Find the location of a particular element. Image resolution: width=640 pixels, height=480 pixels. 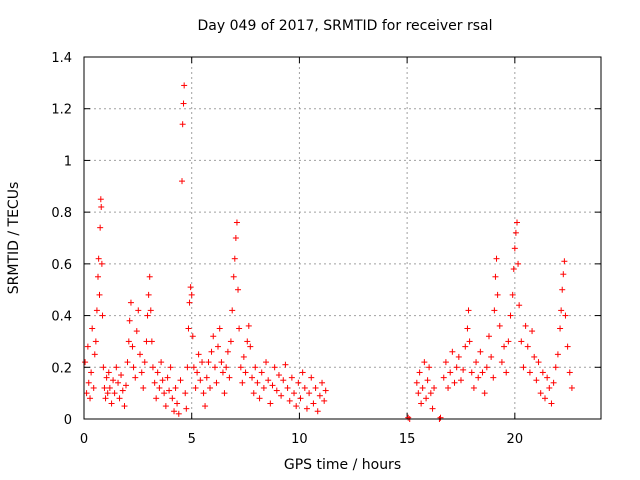

y-tick-label: 0.6 is located at coordinates (61, 265).